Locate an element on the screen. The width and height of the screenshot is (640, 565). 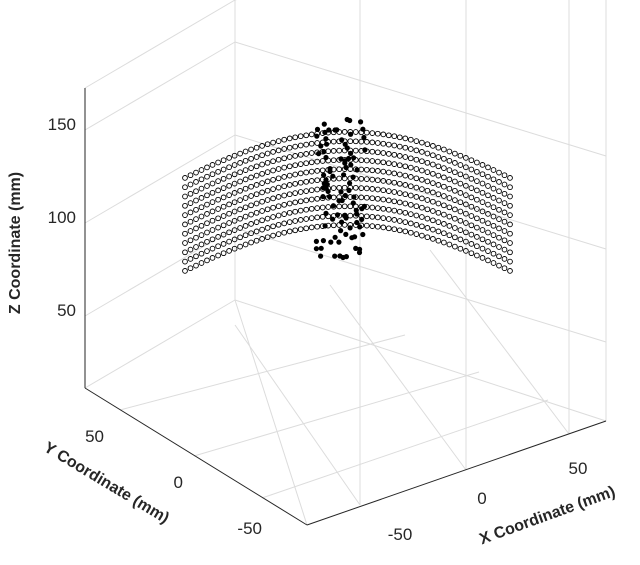
x-tick-label: 0 is located at coordinates (481, 498).